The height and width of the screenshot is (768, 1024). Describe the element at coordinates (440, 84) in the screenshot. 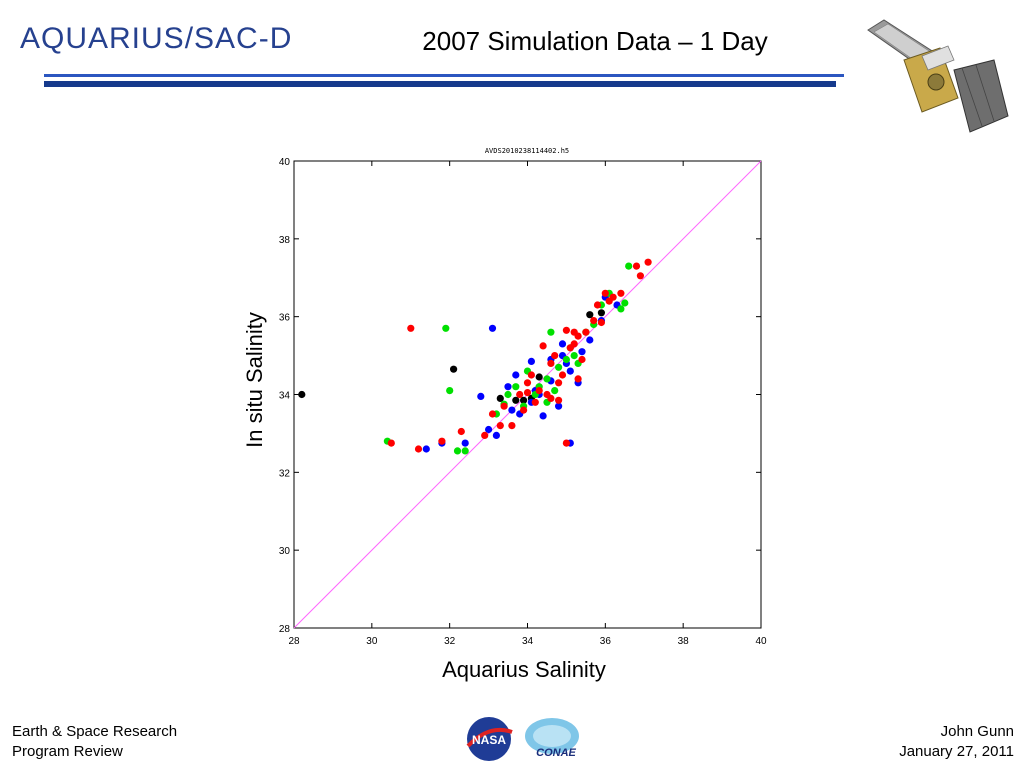

I see `header-rule-thick` at that location.